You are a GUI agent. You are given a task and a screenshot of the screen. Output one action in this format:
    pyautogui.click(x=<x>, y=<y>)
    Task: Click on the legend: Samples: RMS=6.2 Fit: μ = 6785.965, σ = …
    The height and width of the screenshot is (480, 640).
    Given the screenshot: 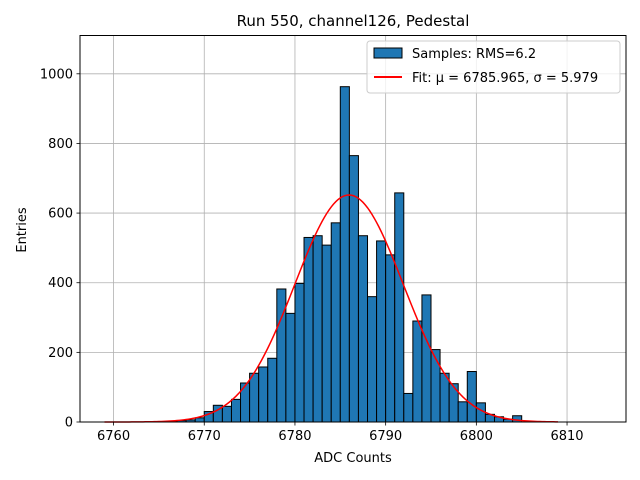 What is the action you would take?
    pyautogui.click(x=493, y=67)
    